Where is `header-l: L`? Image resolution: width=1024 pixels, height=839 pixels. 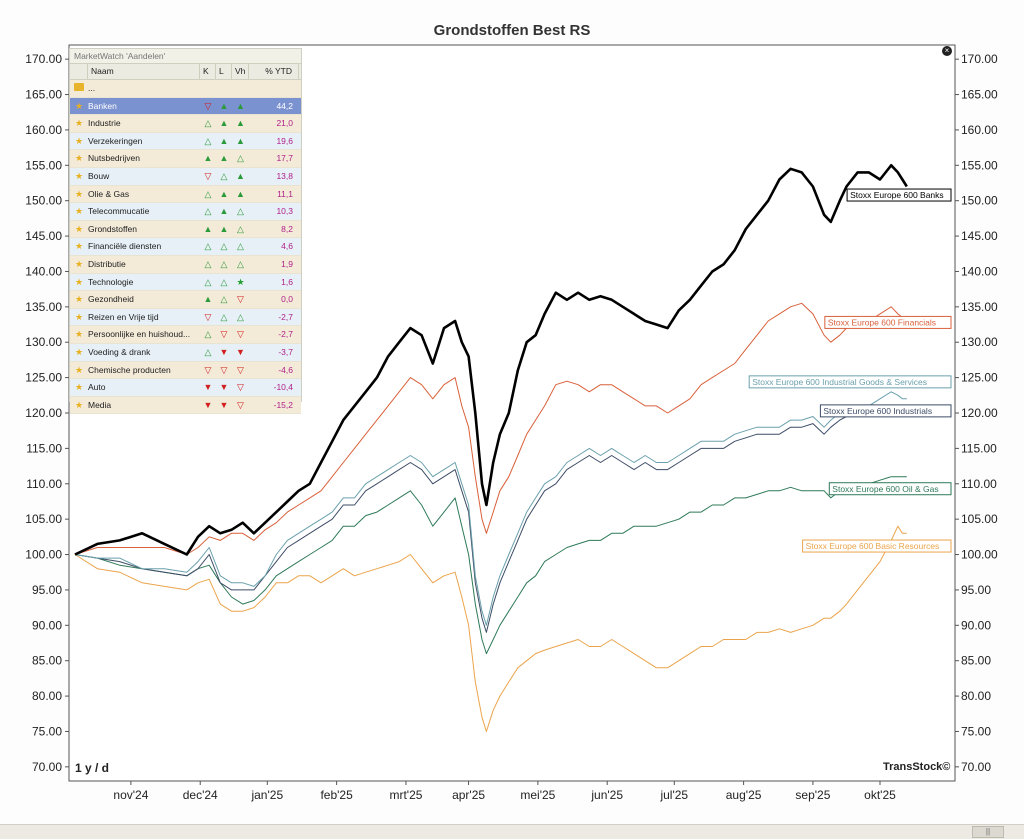
header-l: L is located at coordinates (224, 71).